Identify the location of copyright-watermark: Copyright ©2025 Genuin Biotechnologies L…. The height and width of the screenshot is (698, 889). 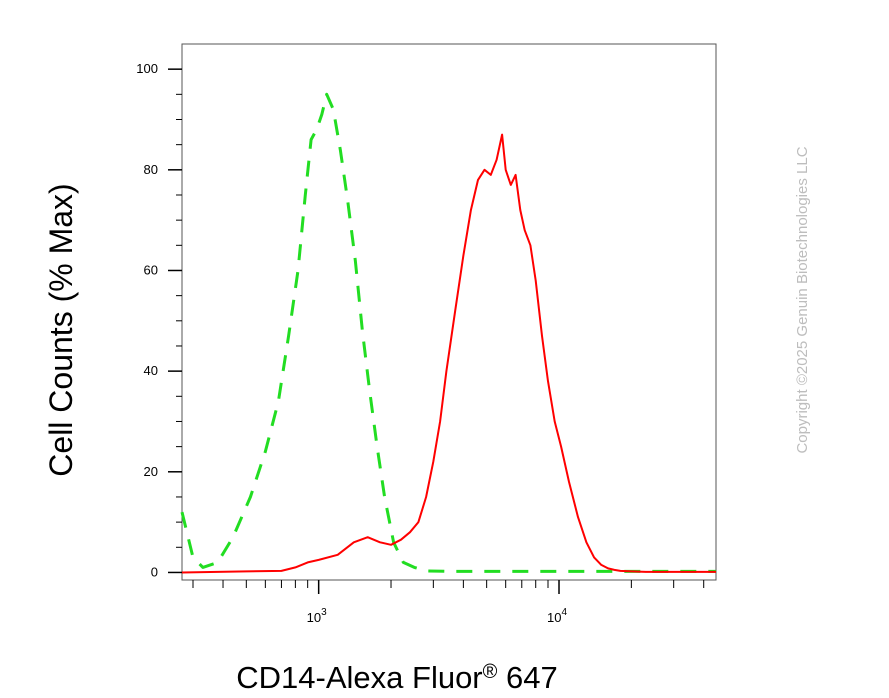
(802, 299).